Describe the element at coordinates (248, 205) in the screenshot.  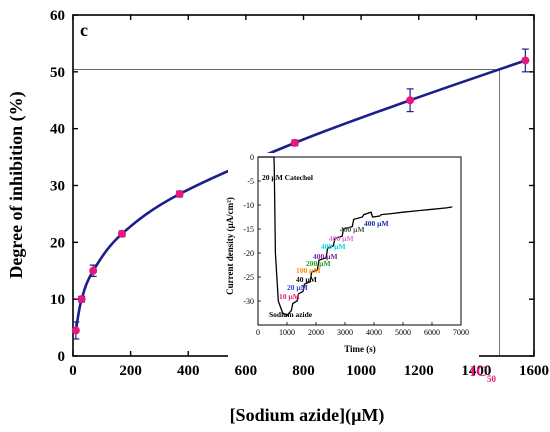
I see `inset-y-tick-label: -10` at that location.